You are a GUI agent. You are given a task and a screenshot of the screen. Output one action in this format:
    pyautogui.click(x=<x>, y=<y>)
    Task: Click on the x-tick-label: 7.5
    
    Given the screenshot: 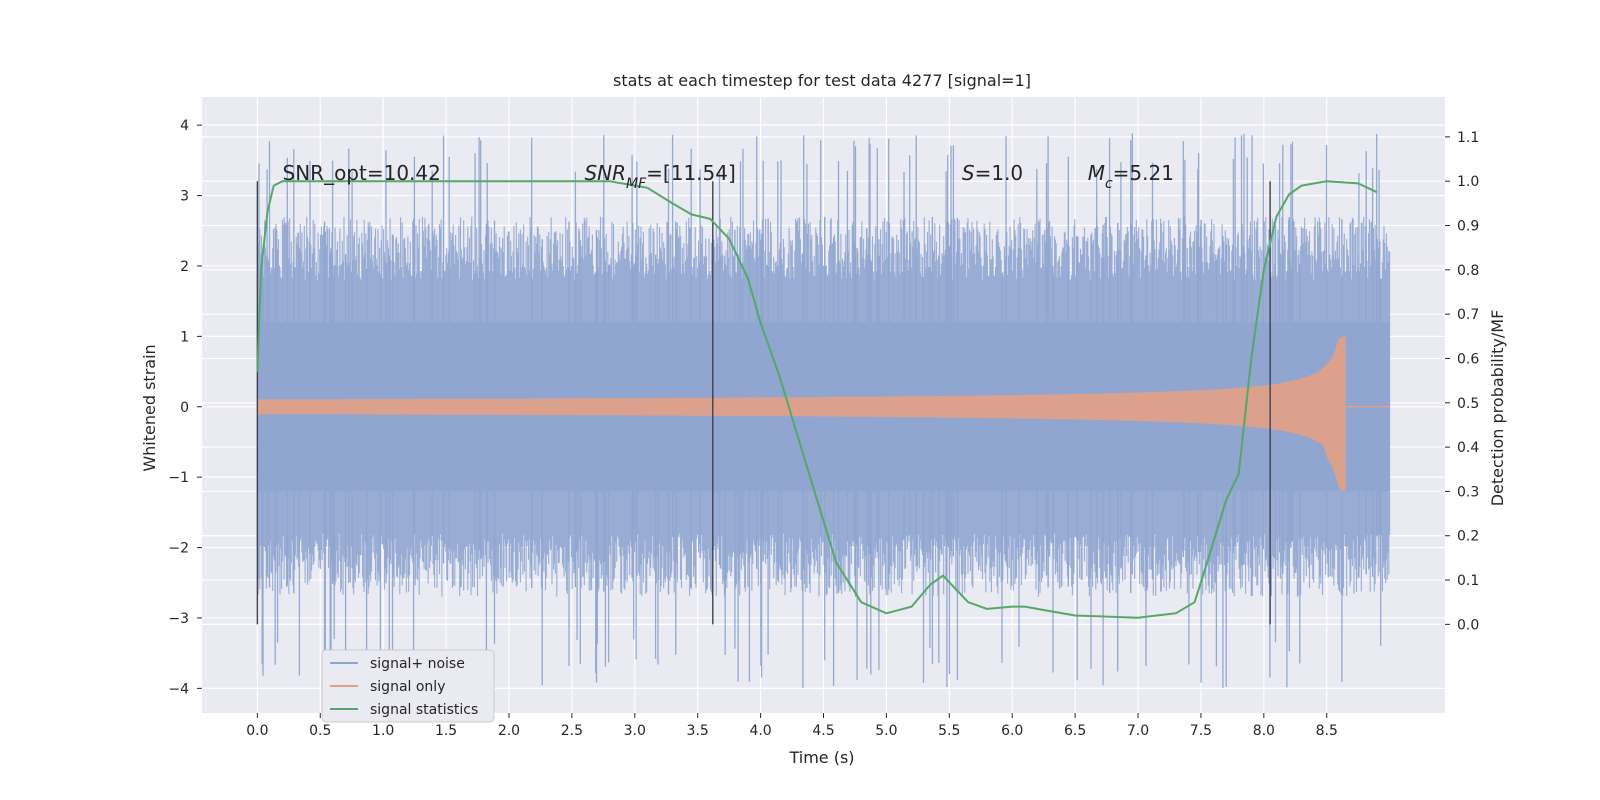 What is the action you would take?
    pyautogui.click(x=1201, y=731)
    